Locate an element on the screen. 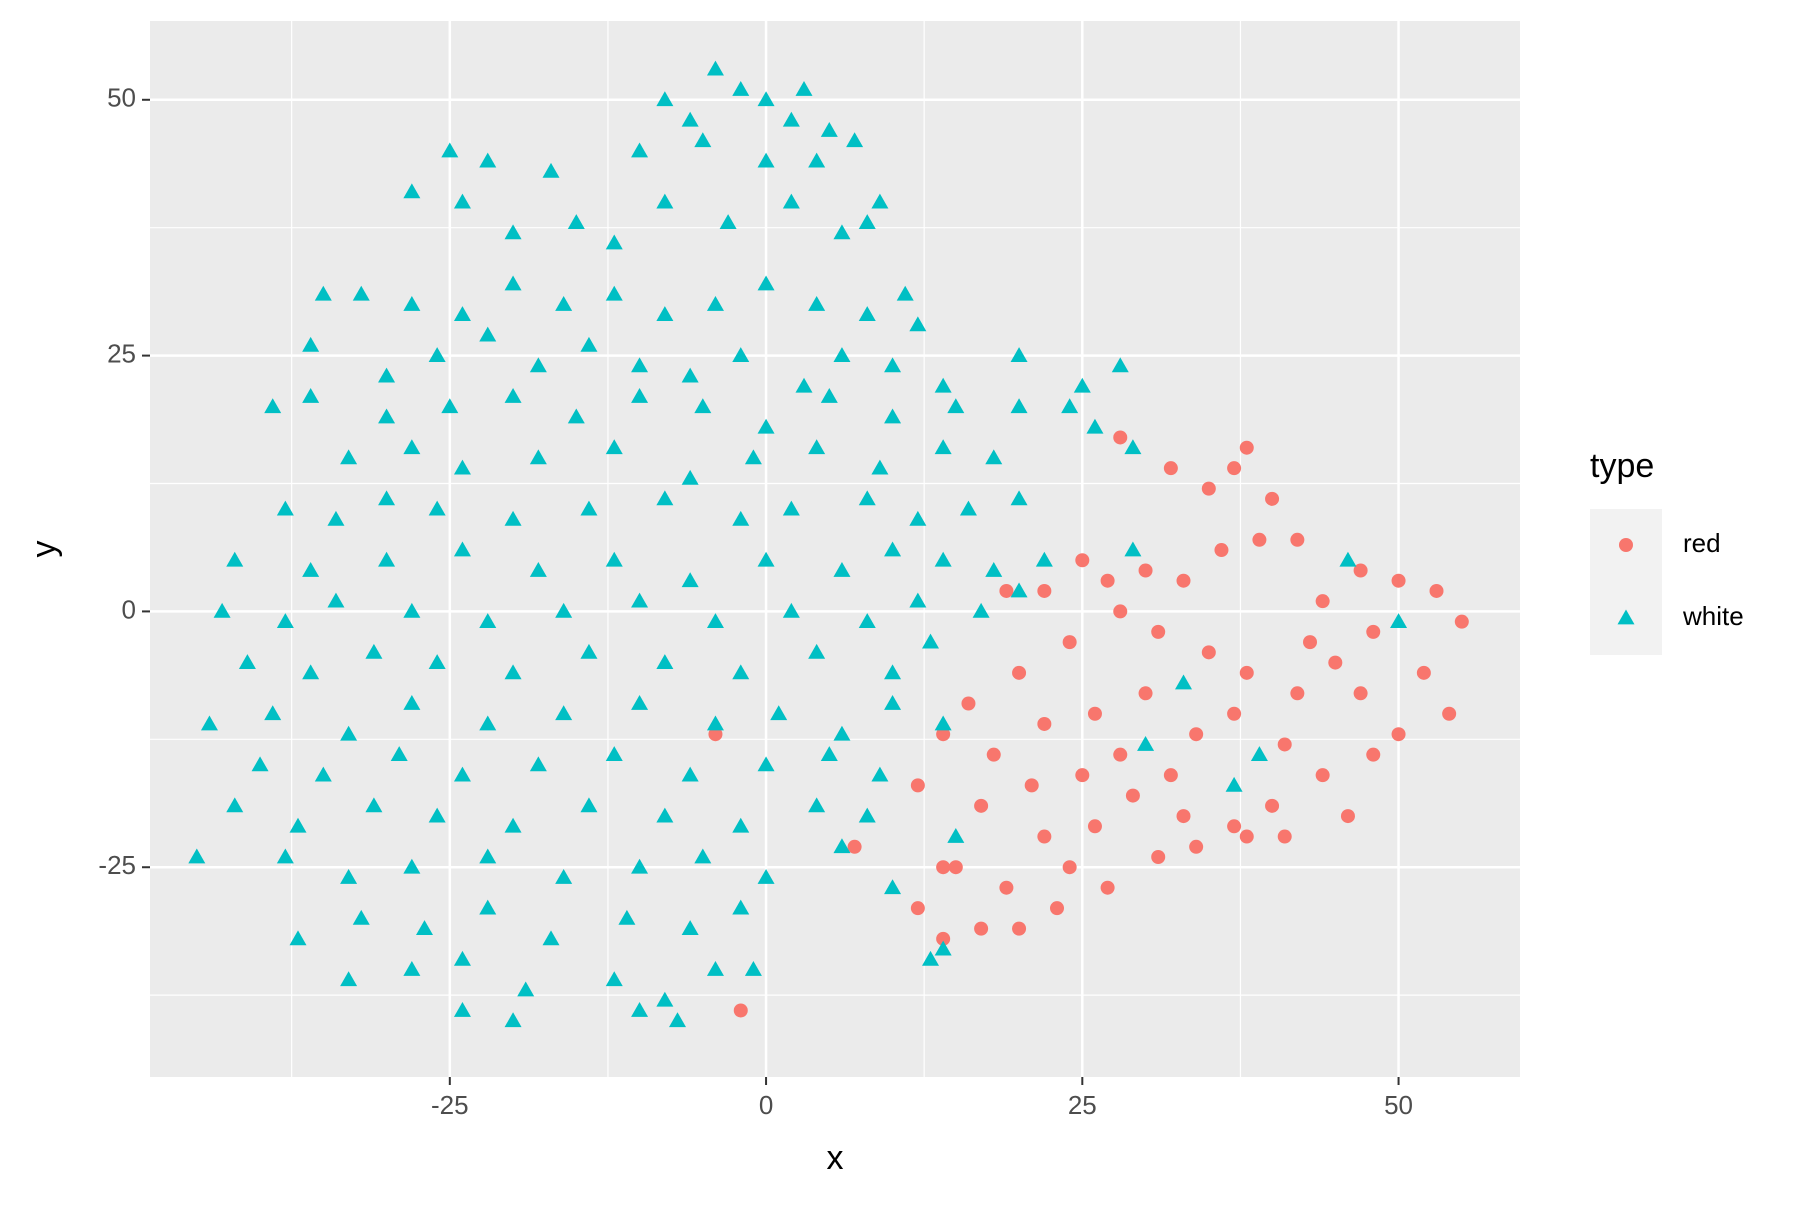 Image resolution: width=1800 pixels, height=1205 pixels. y-tick-label: 50 is located at coordinates (121, 98).